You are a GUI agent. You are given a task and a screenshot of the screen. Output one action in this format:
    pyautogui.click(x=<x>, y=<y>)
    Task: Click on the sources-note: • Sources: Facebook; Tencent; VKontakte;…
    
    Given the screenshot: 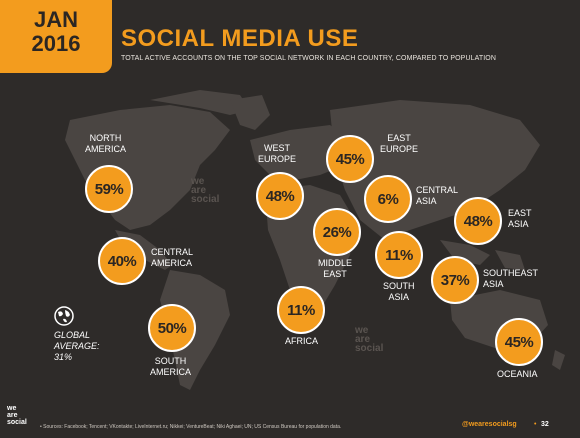 What is the action you would take?
    pyautogui.click(x=191, y=427)
    